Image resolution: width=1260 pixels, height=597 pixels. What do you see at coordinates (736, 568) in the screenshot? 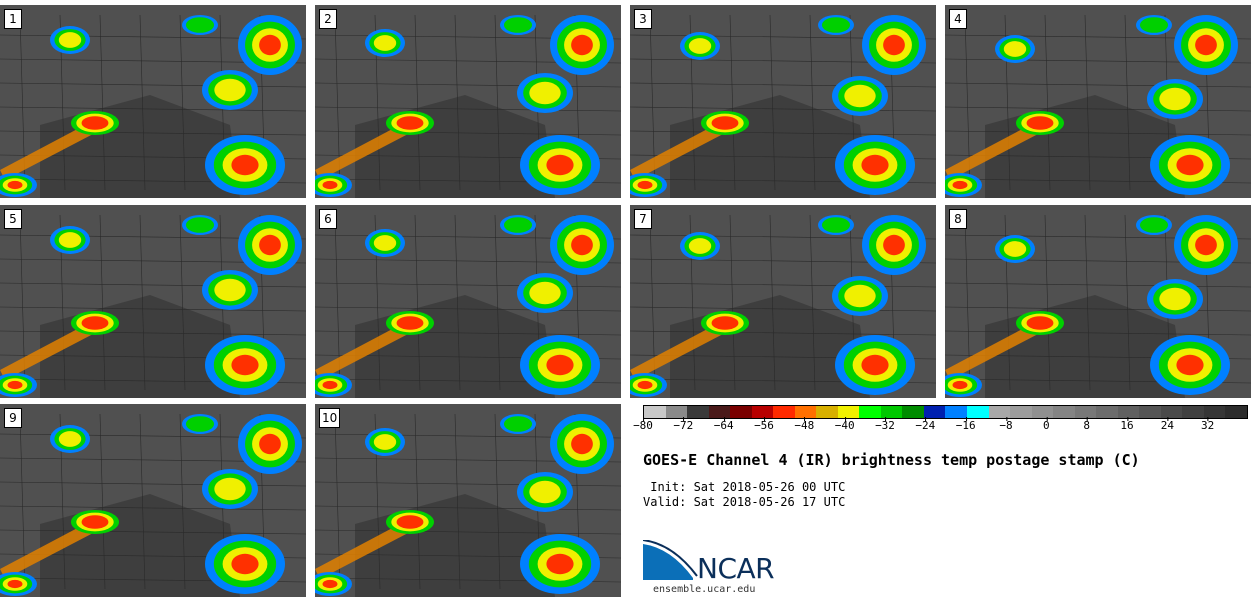
I see `ncar-logo-text: NCAR` at bounding box center [736, 568].